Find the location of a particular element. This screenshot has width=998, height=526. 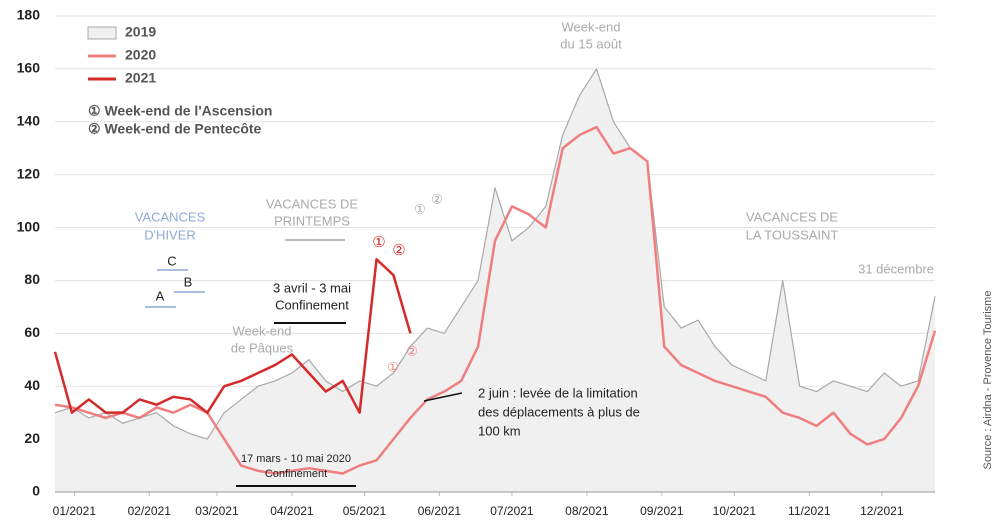

annotation: 31 décembre is located at coordinates (896, 268).